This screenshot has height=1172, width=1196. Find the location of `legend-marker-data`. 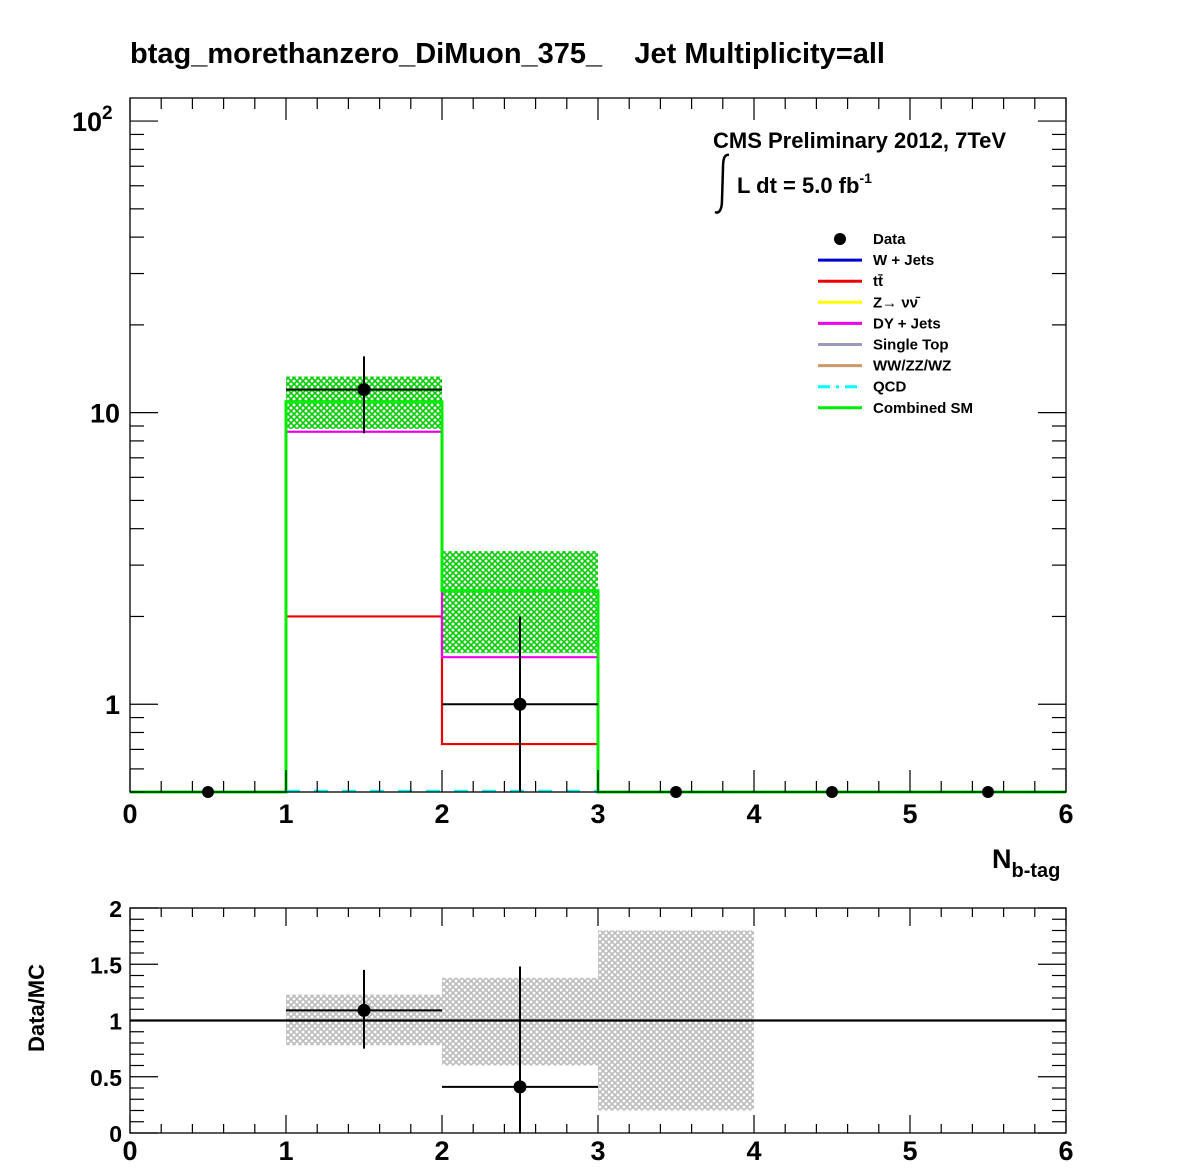

legend-marker-data is located at coordinates (840, 239).